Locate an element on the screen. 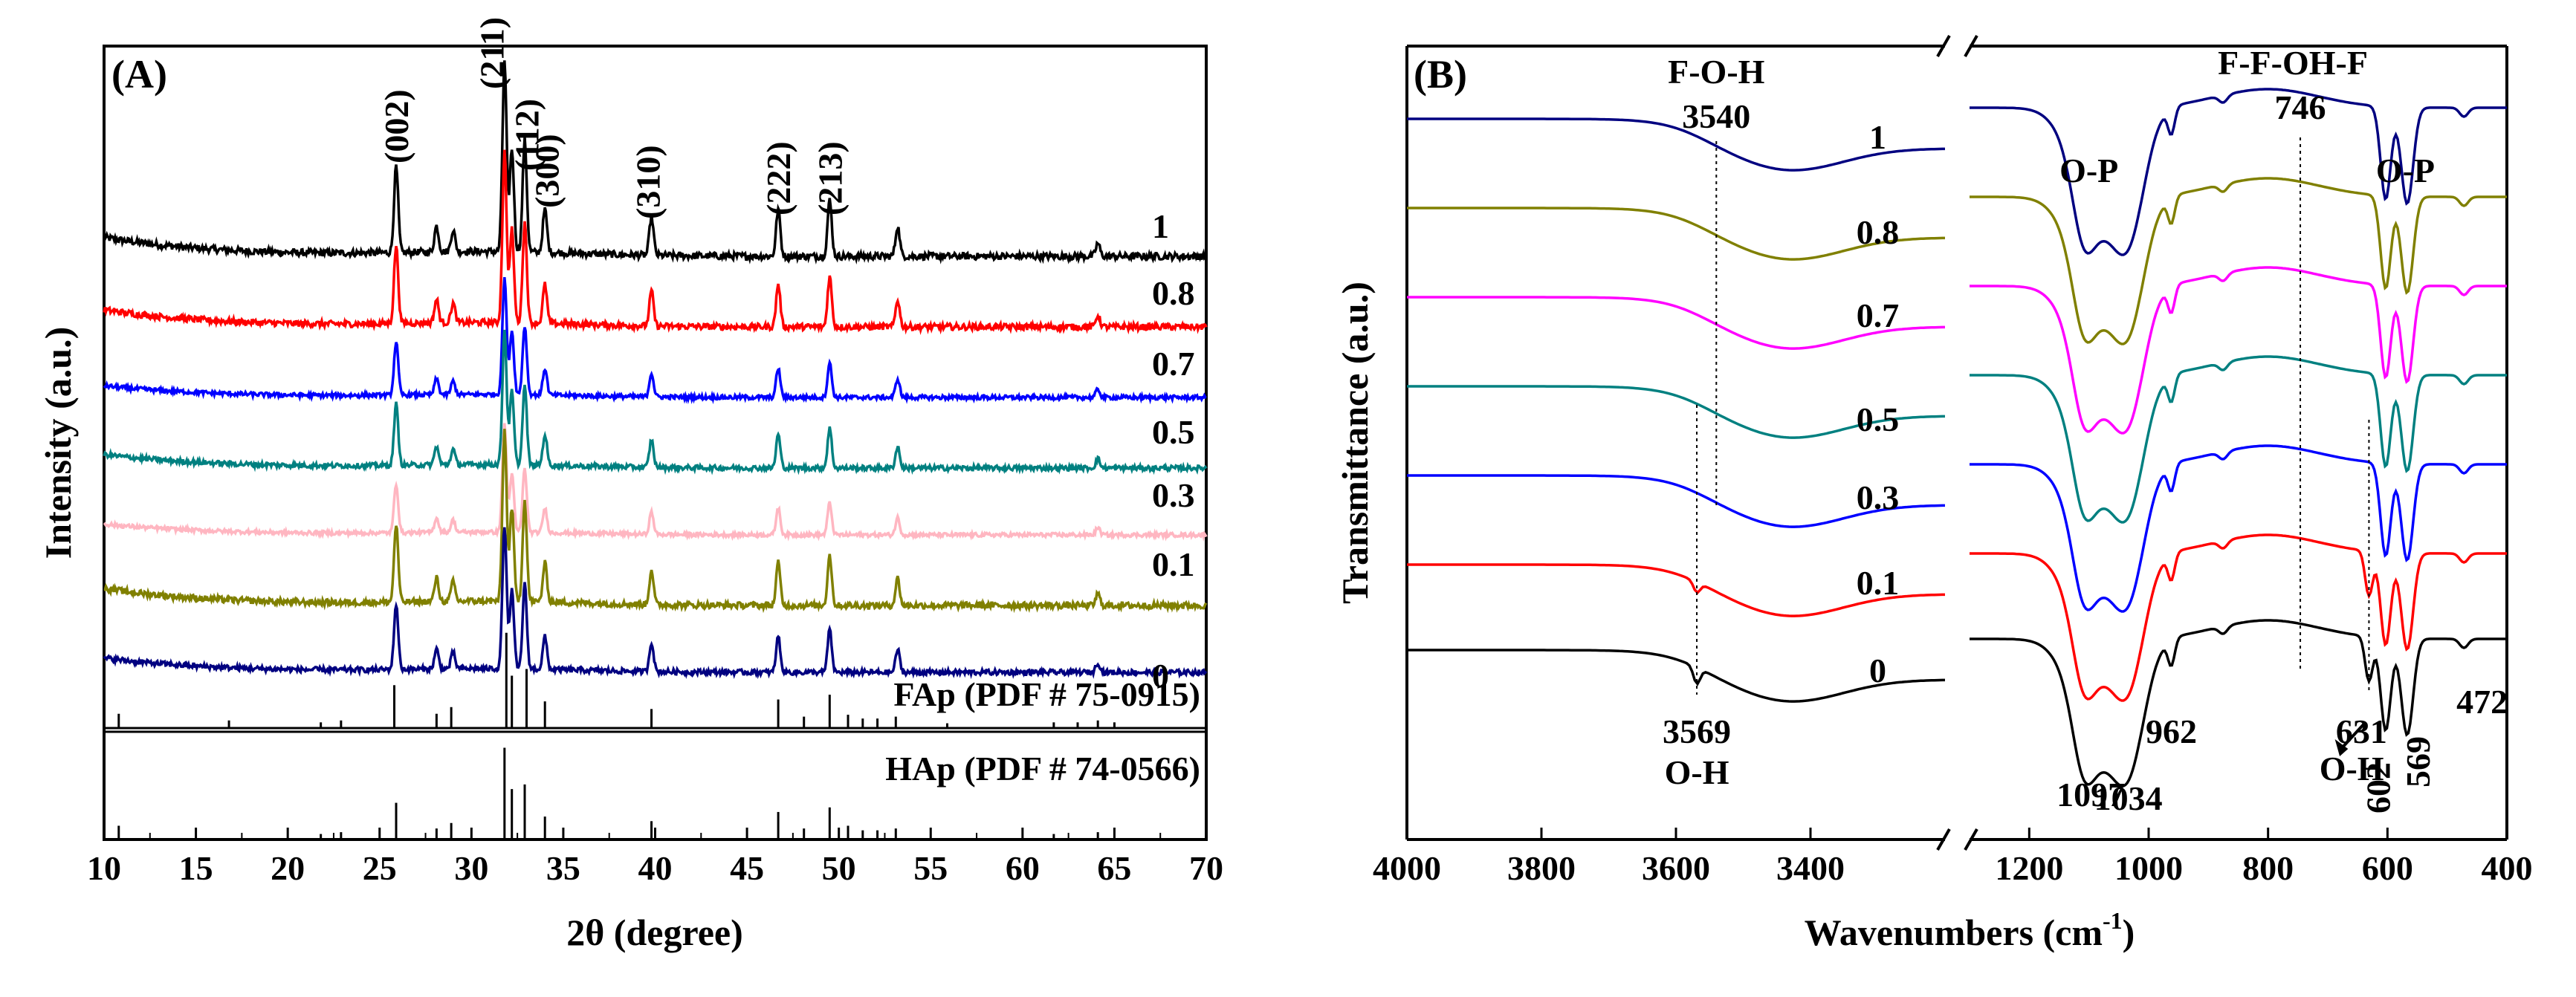  x-tick-label-b: 4000 is located at coordinates (1407, 868).